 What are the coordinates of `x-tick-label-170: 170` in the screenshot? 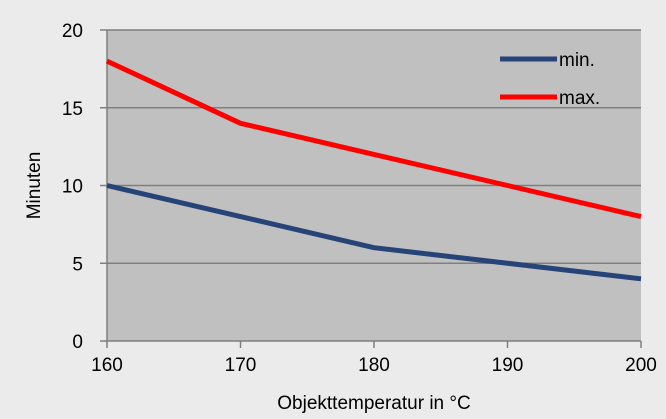 It's located at (241, 365).